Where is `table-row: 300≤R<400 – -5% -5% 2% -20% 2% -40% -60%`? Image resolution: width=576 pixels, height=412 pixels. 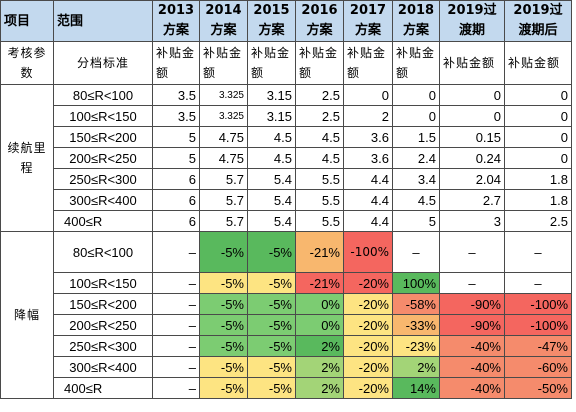 table-row: 300≤R<400 – -5% -5% 2% -20% 2% -40% -60% is located at coordinates (286, 367).